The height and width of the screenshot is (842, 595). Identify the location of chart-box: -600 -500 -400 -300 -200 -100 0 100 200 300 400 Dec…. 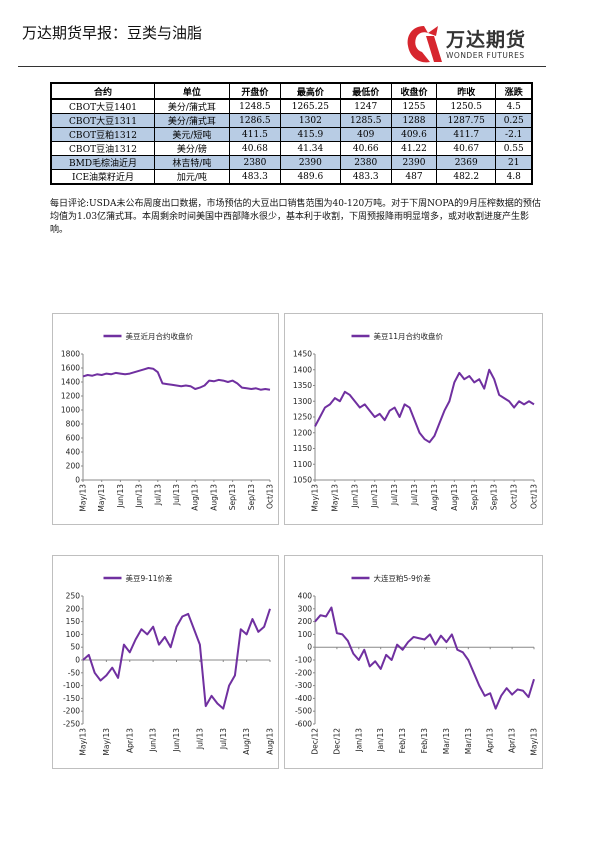
(413, 662).